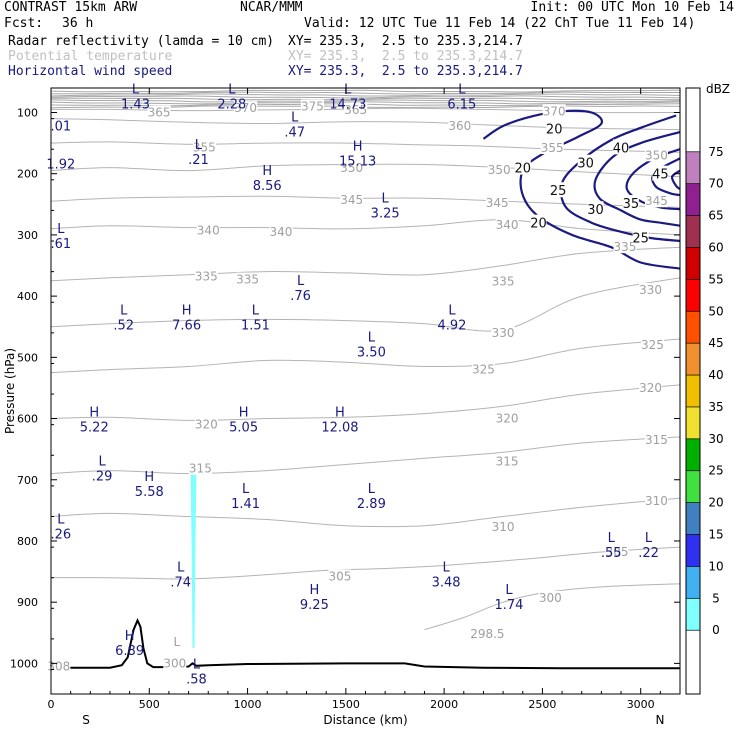 The image size is (740, 740). What do you see at coordinates (51, 704) in the screenshot?
I see `x-tick-label: 0` at bounding box center [51, 704].